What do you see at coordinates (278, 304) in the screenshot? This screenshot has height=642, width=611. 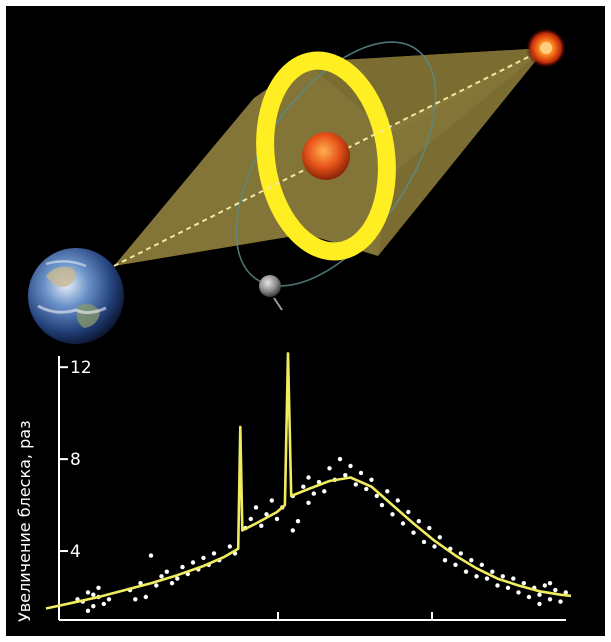 I see `planet-spike` at bounding box center [278, 304].